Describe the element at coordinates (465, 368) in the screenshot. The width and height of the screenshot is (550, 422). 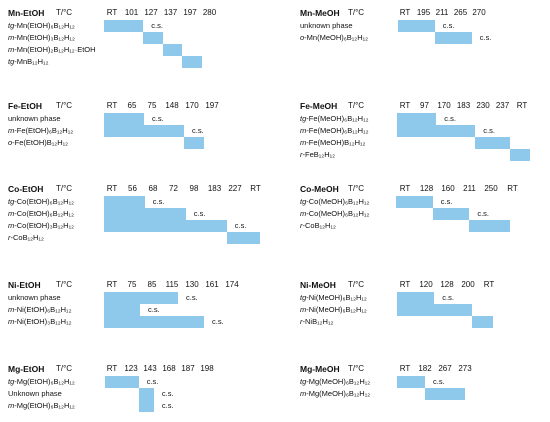
I see `temperature-tick-label: 273` at that location.